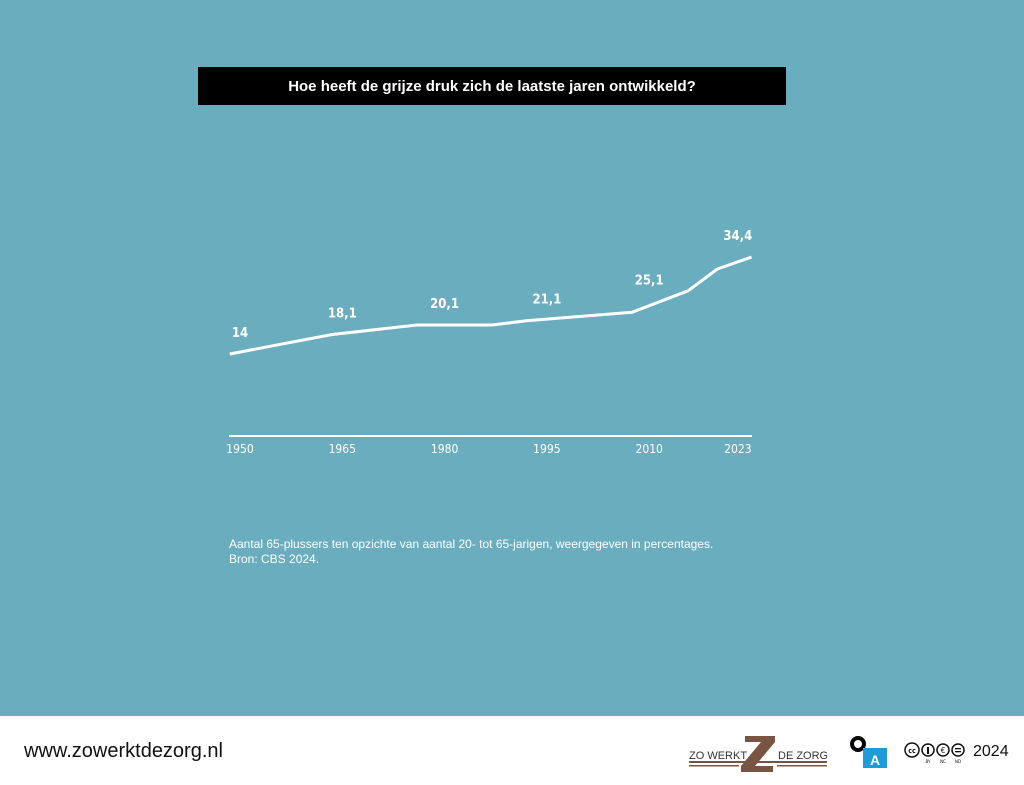 This screenshot has height=785, width=1024. Describe the element at coordinates (240, 333) in the screenshot. I see `data-label: 14` at that location.